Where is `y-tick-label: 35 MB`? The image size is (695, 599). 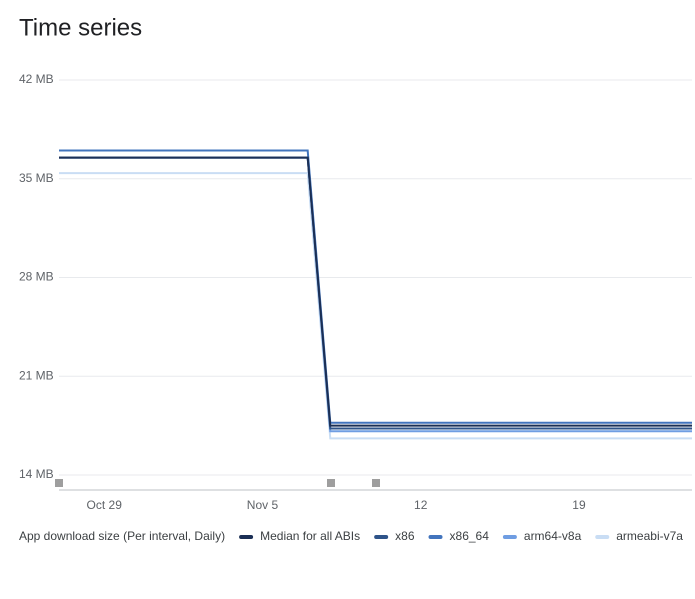 y-tick-label: 35 MB is located at coordinates (36, 178).